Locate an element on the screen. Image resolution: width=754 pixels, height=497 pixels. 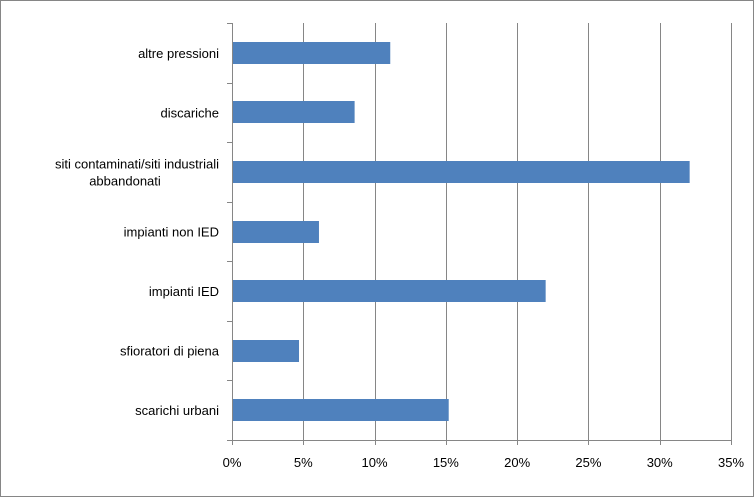
category-label-6: scarichi urbani is located at coordinates (177, 410).